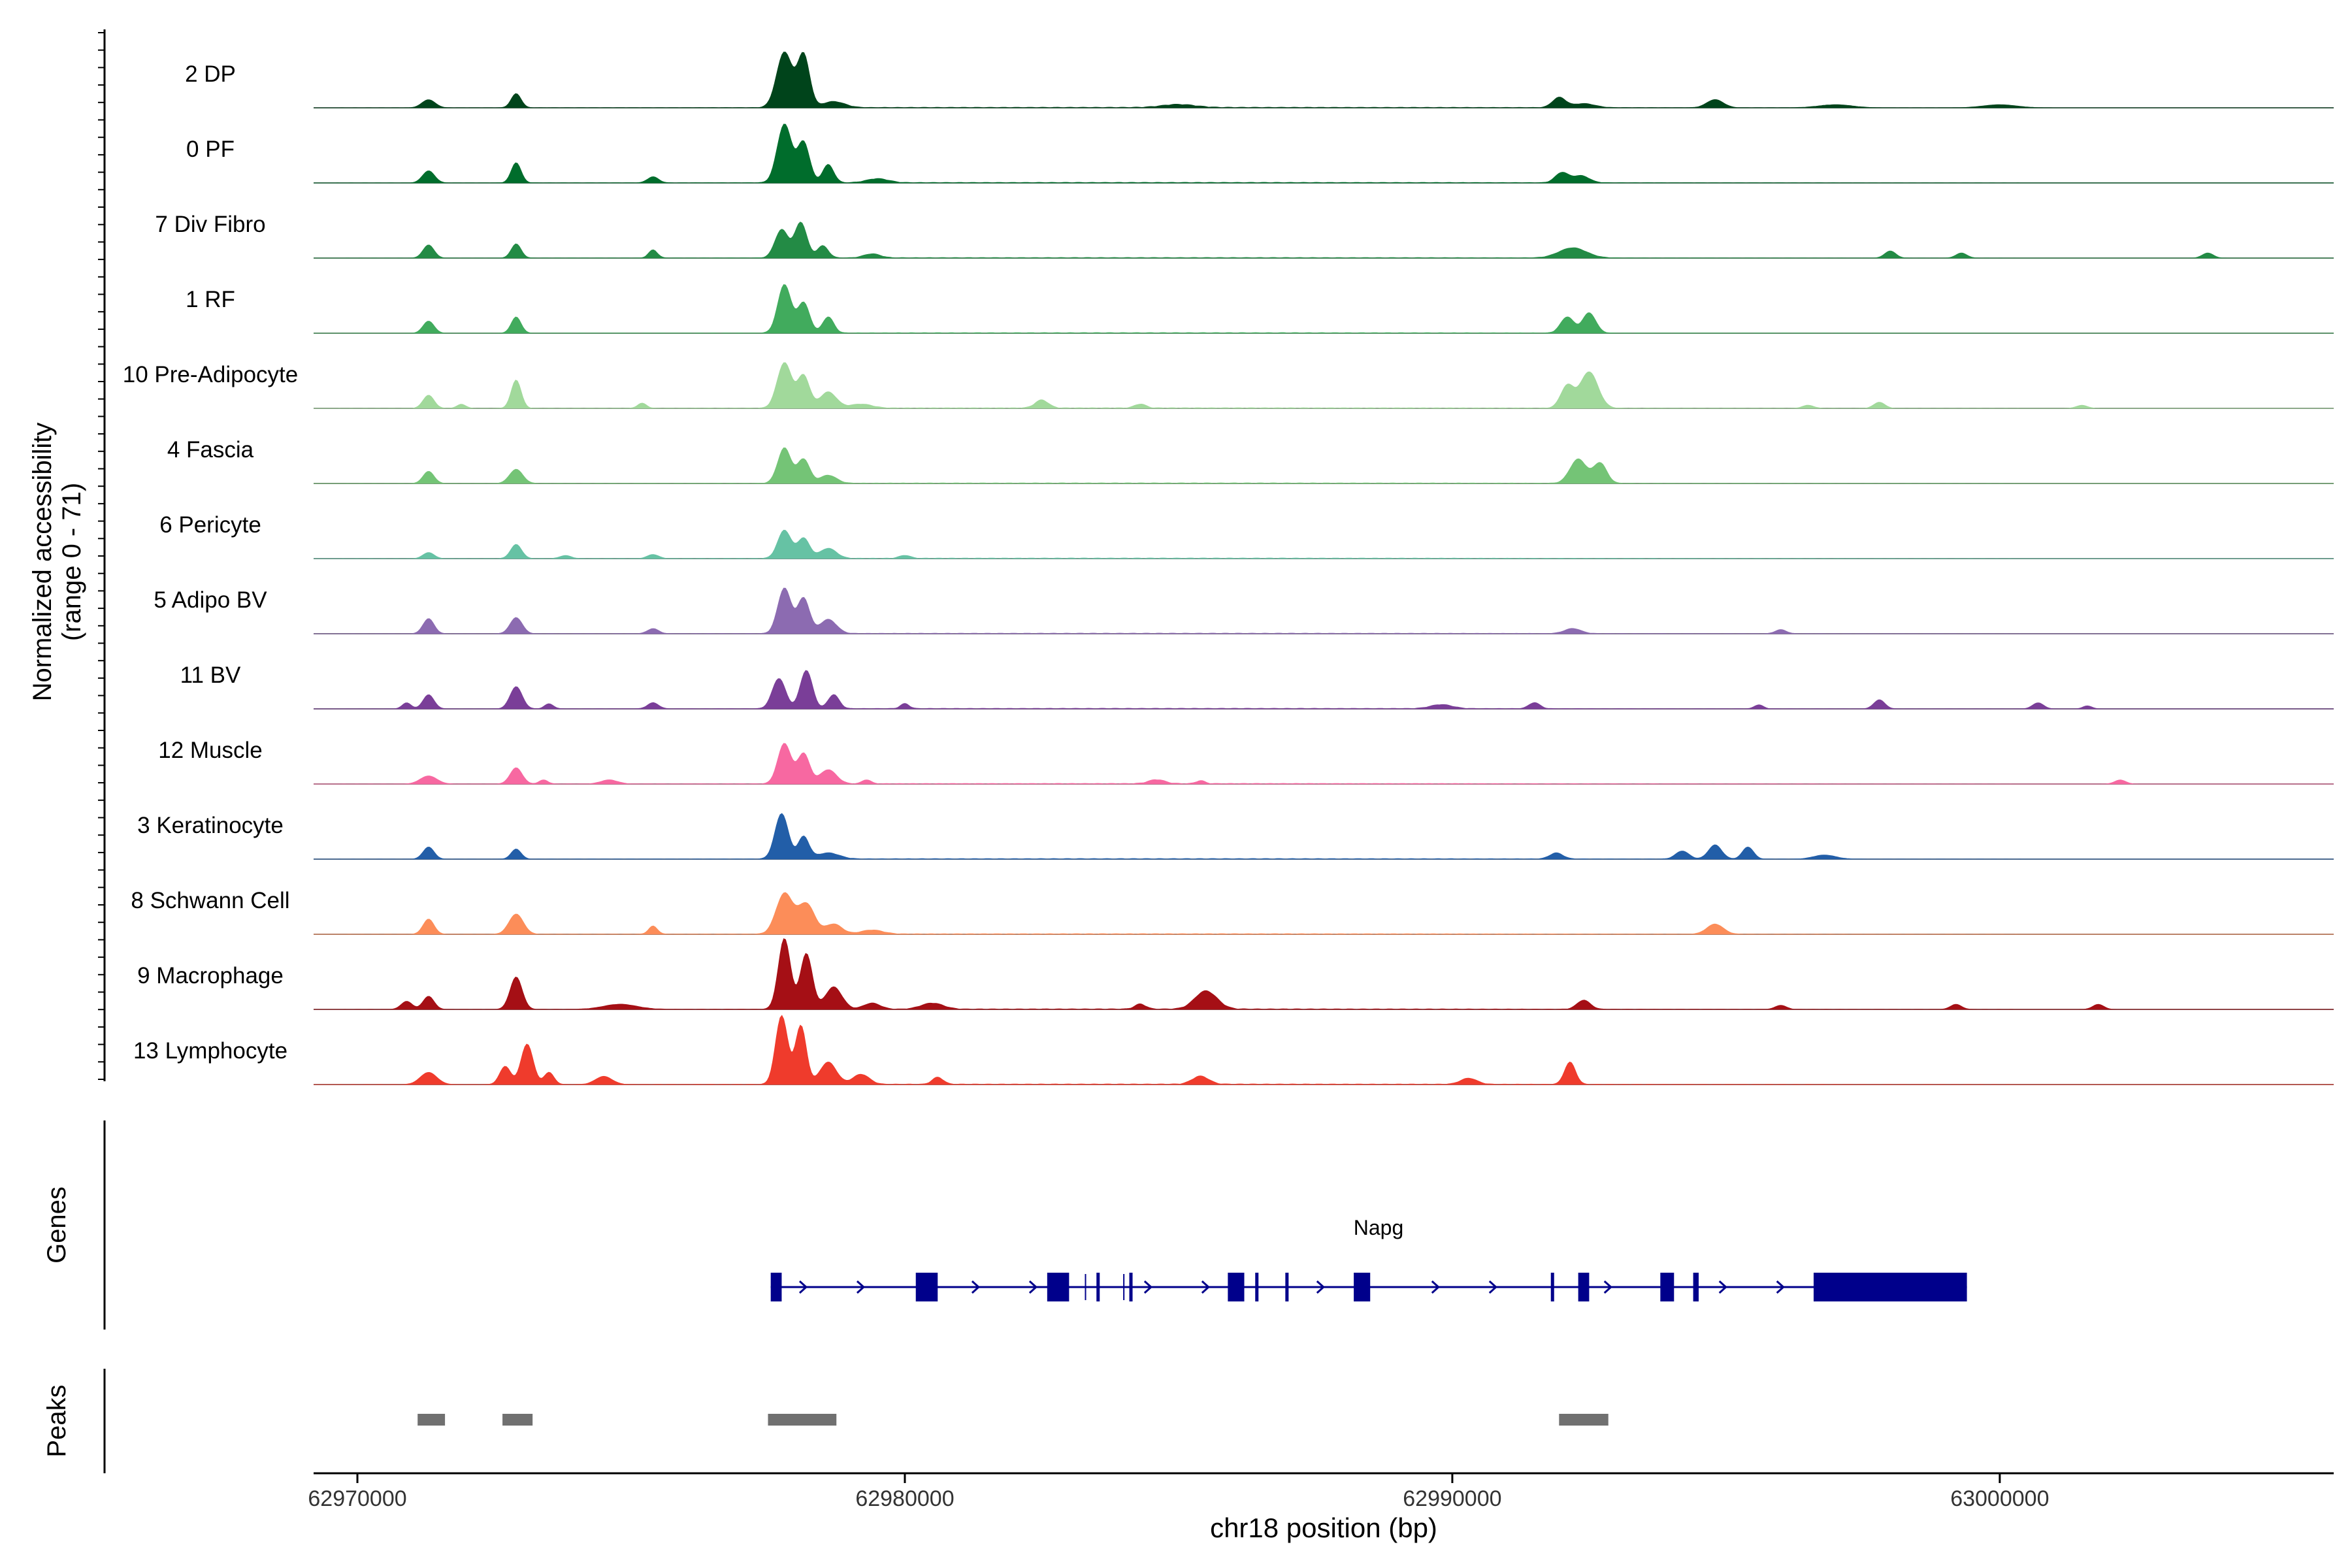  What do you see at coordinates (210, 450) in the screenshot?
I see `track-label: 4 Fascia` at bounding box center [210, 450].